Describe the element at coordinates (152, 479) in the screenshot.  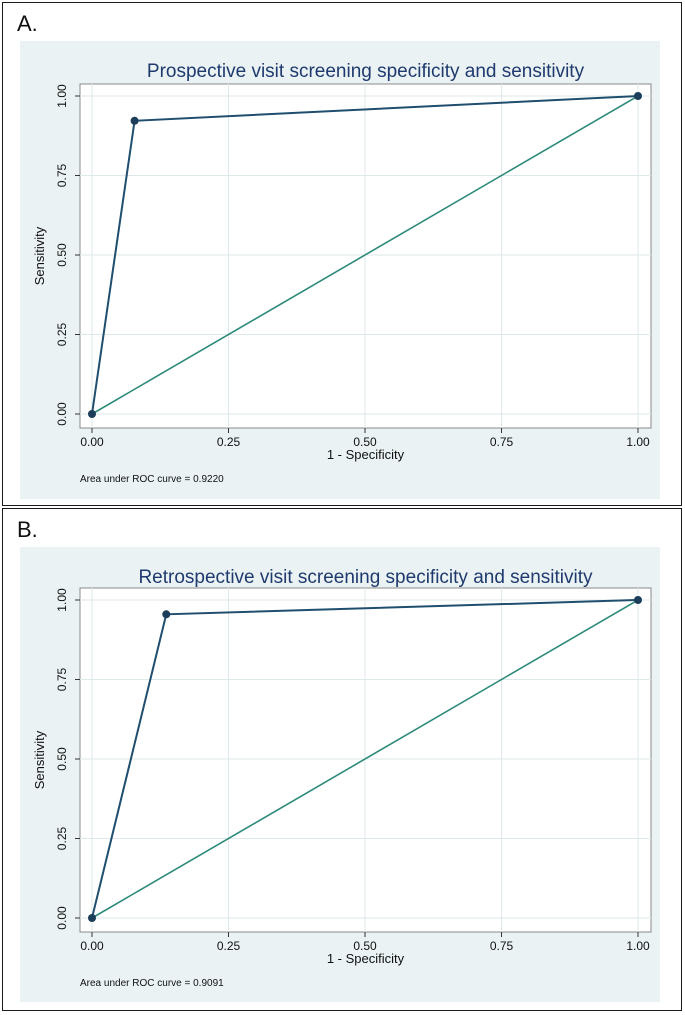
I see `auc-annotation: Area under ROC curve = 0.9220` at that location.